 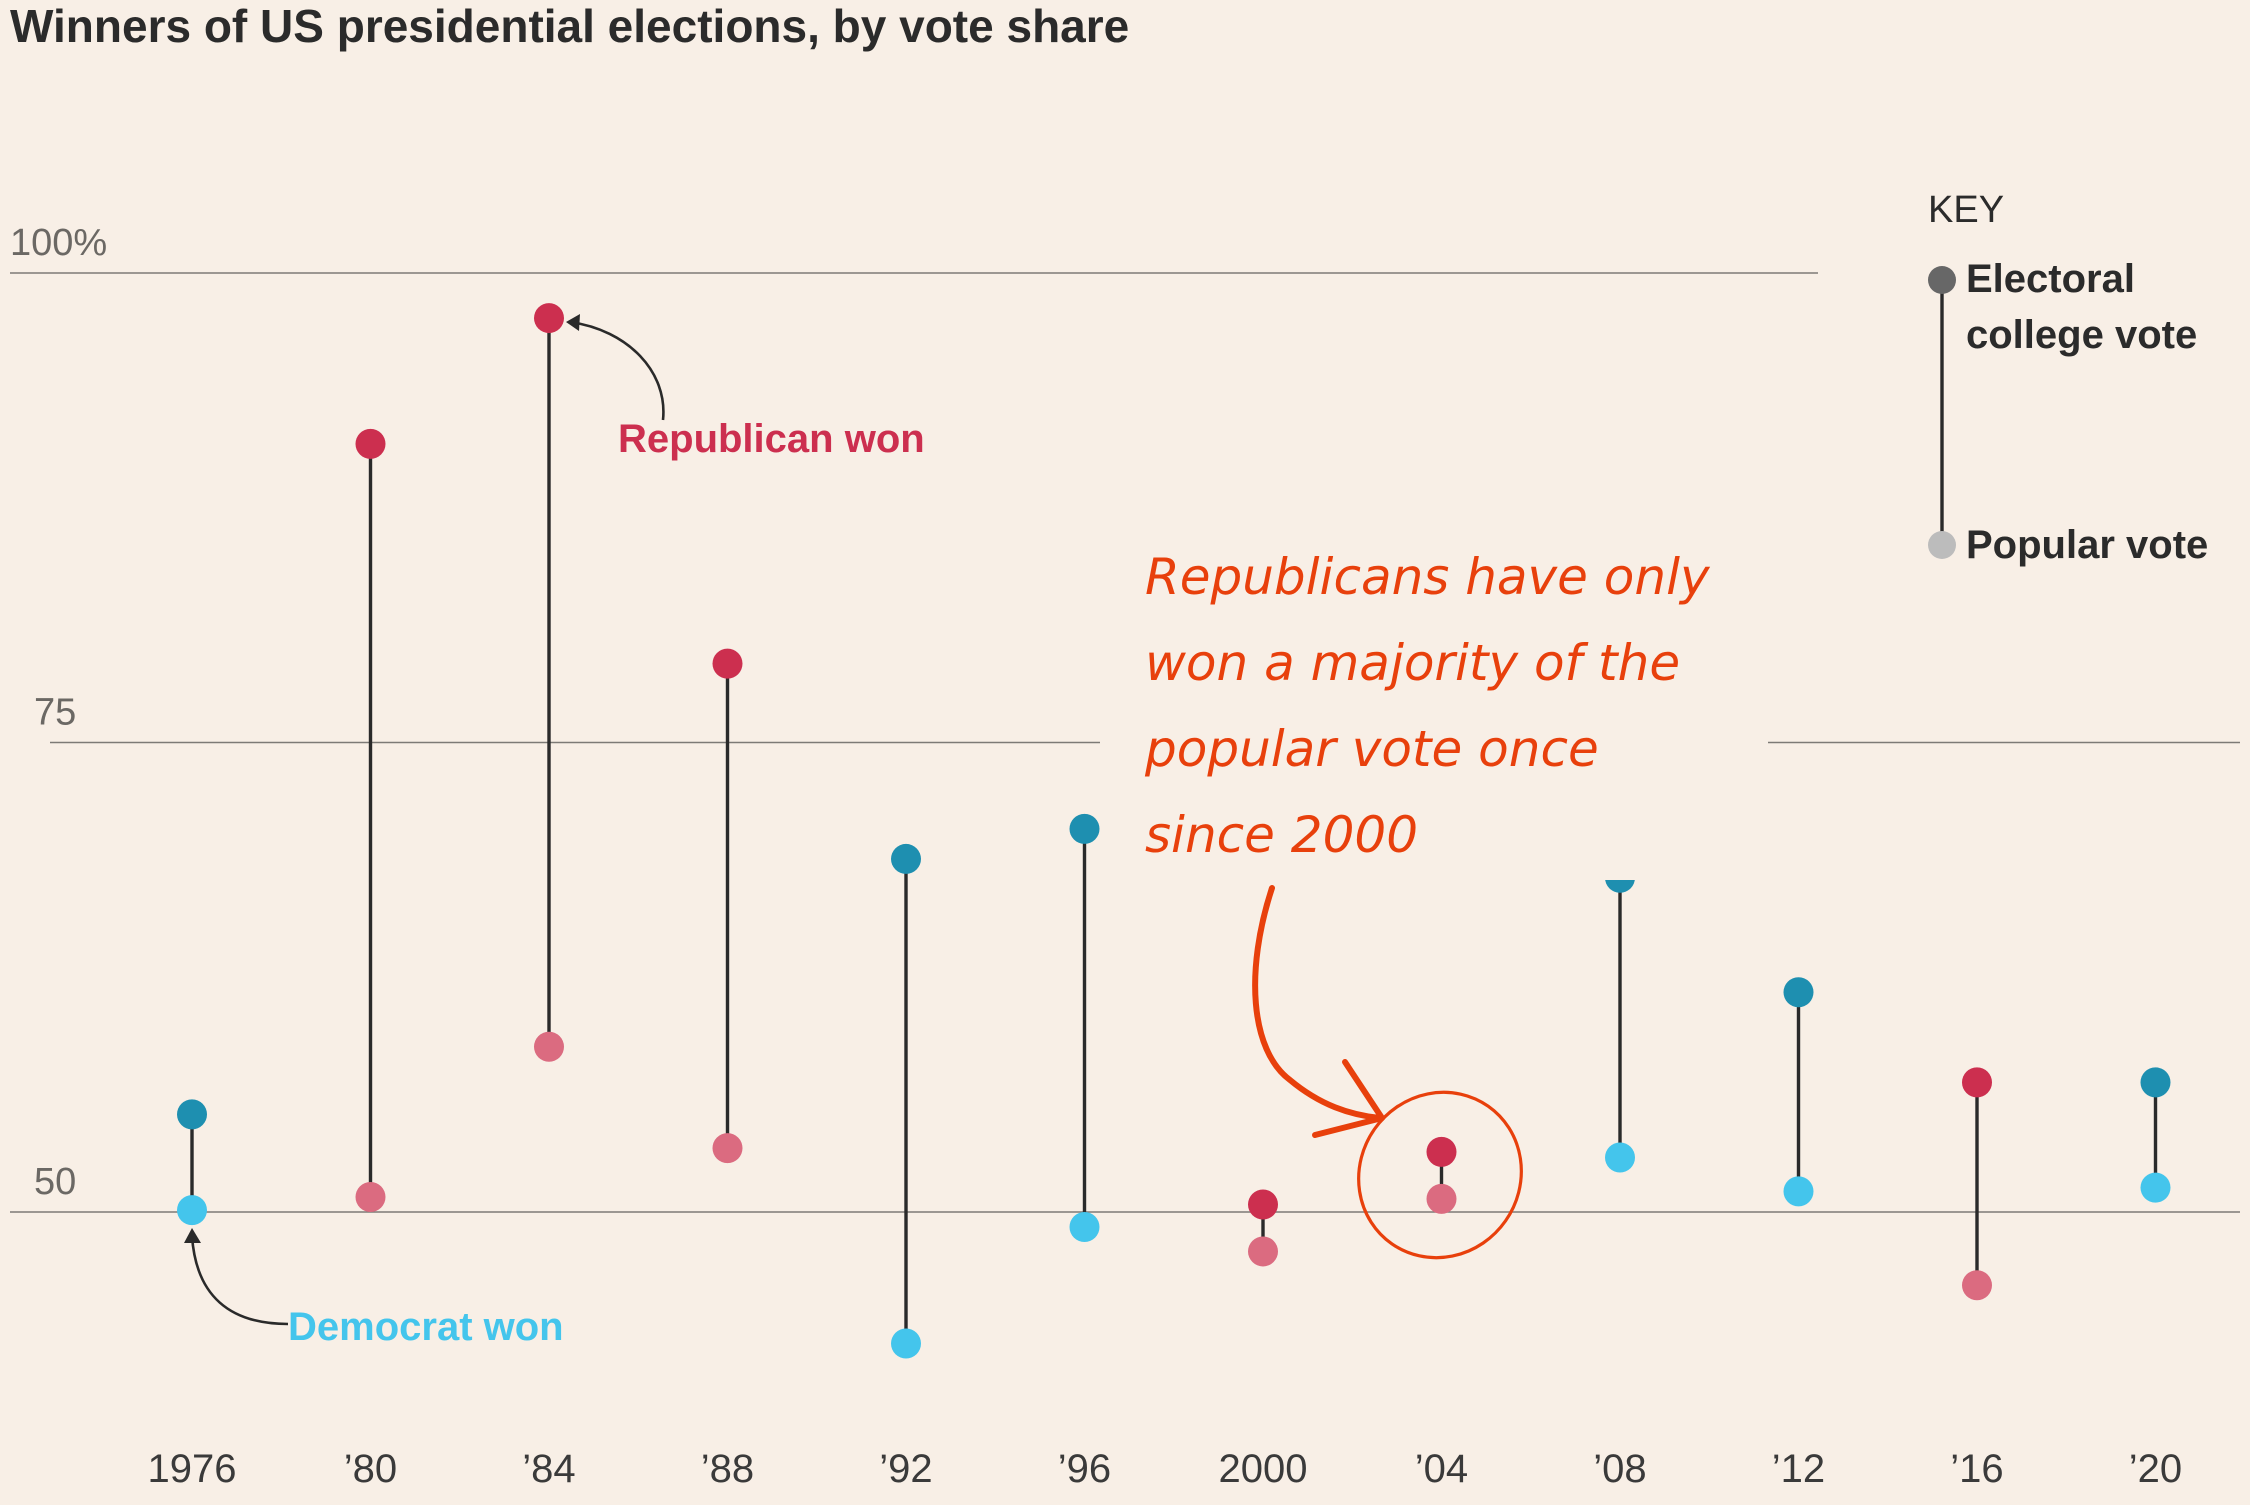 I want to click on republican-arrow, so click(x=617, y=370).